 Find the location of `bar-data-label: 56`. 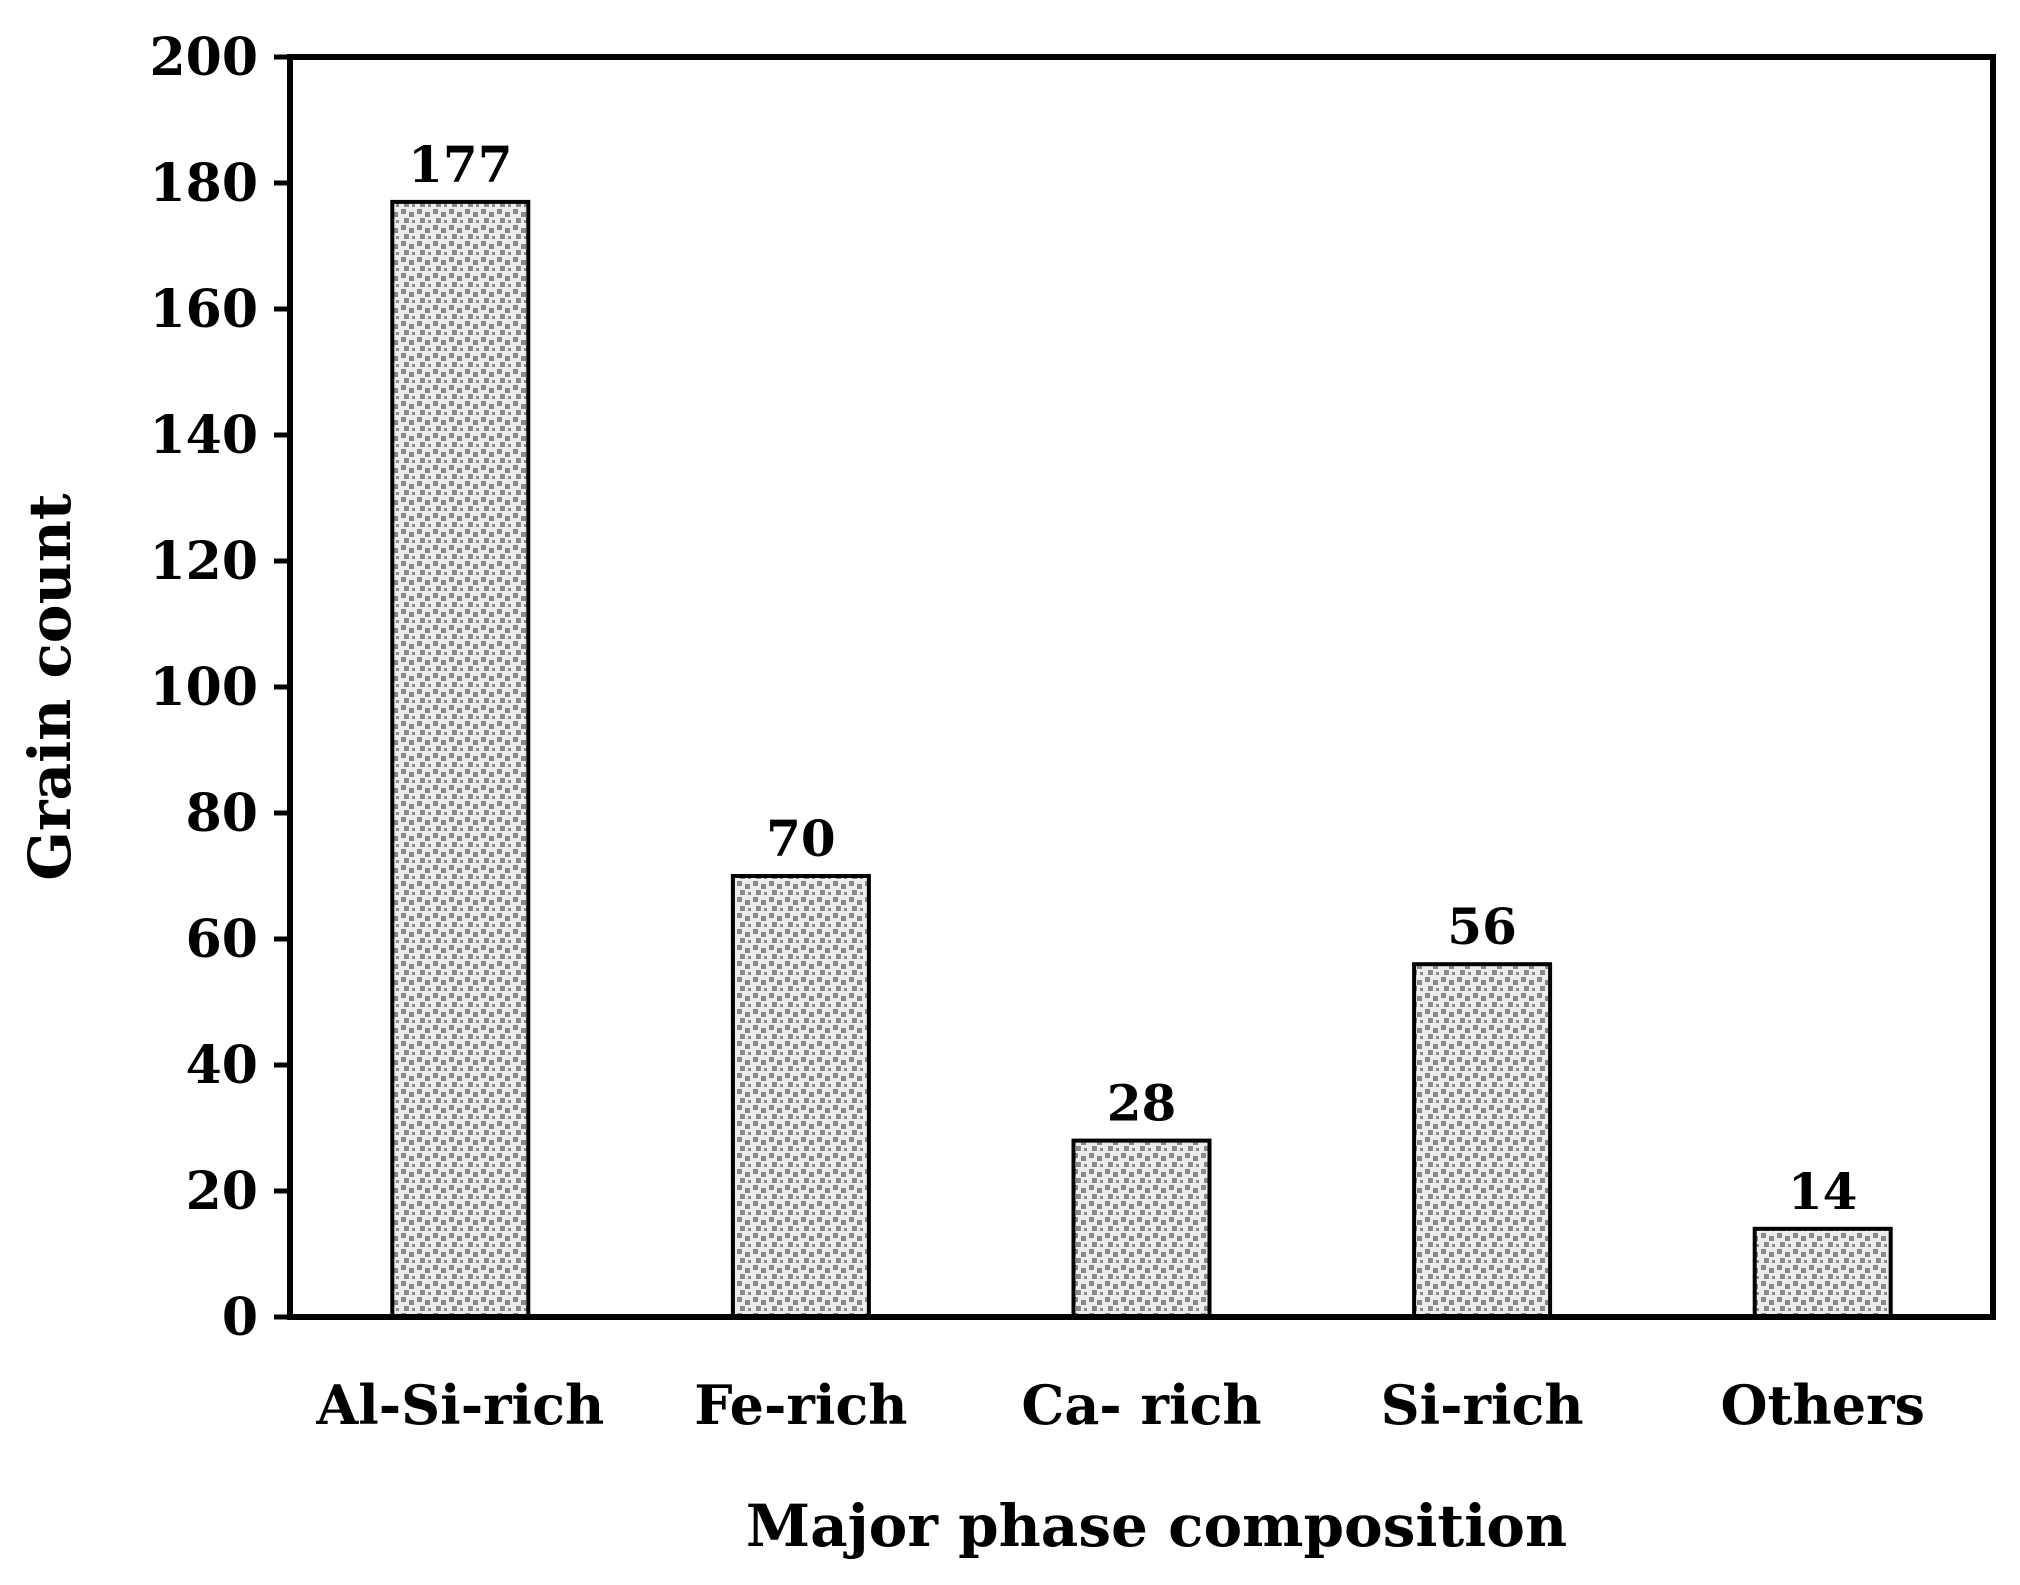

bar-data-label: 56 is located at coordinates (1482, 926).